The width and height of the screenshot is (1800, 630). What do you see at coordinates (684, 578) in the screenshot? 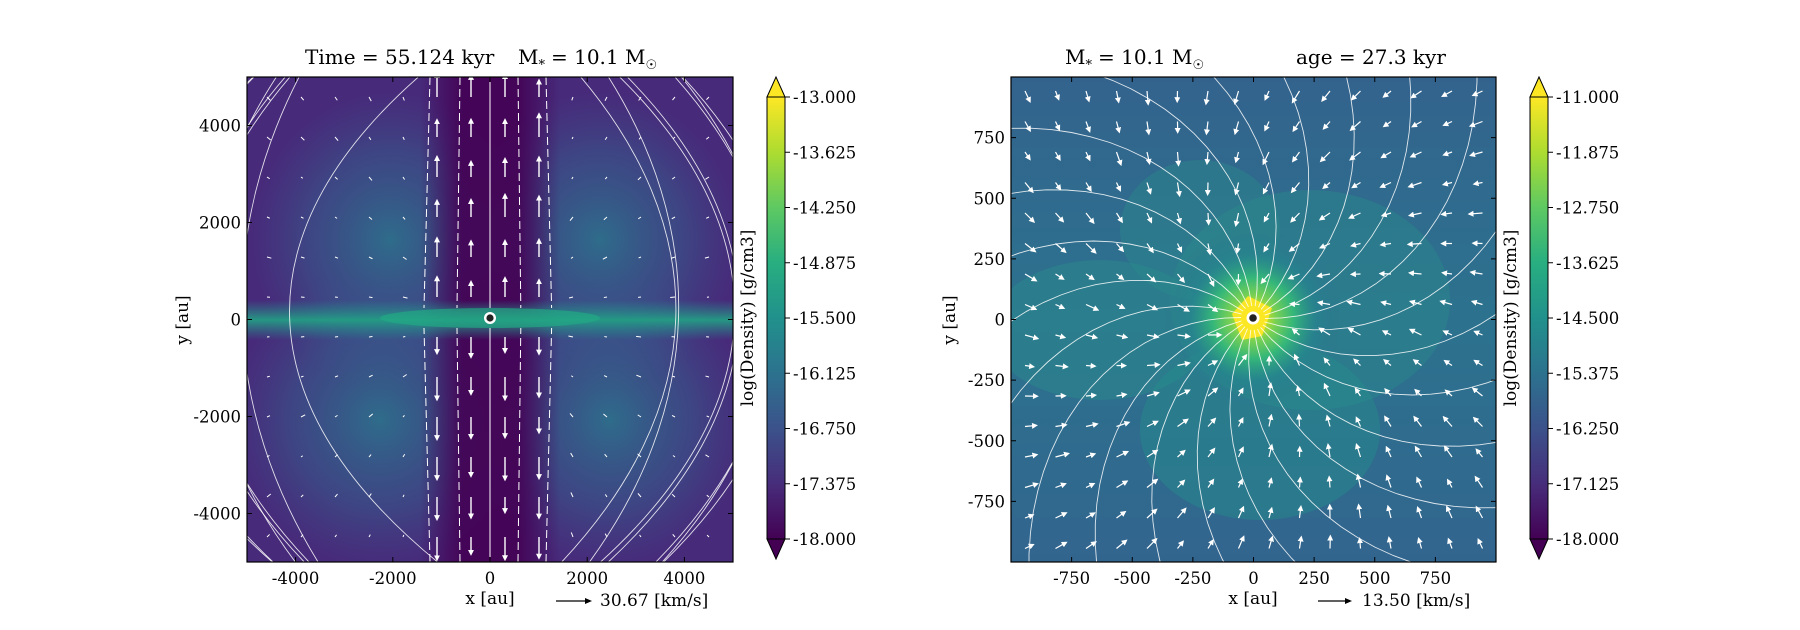
I see `x-tick-label: 4000` at bounding box center [684, 578].